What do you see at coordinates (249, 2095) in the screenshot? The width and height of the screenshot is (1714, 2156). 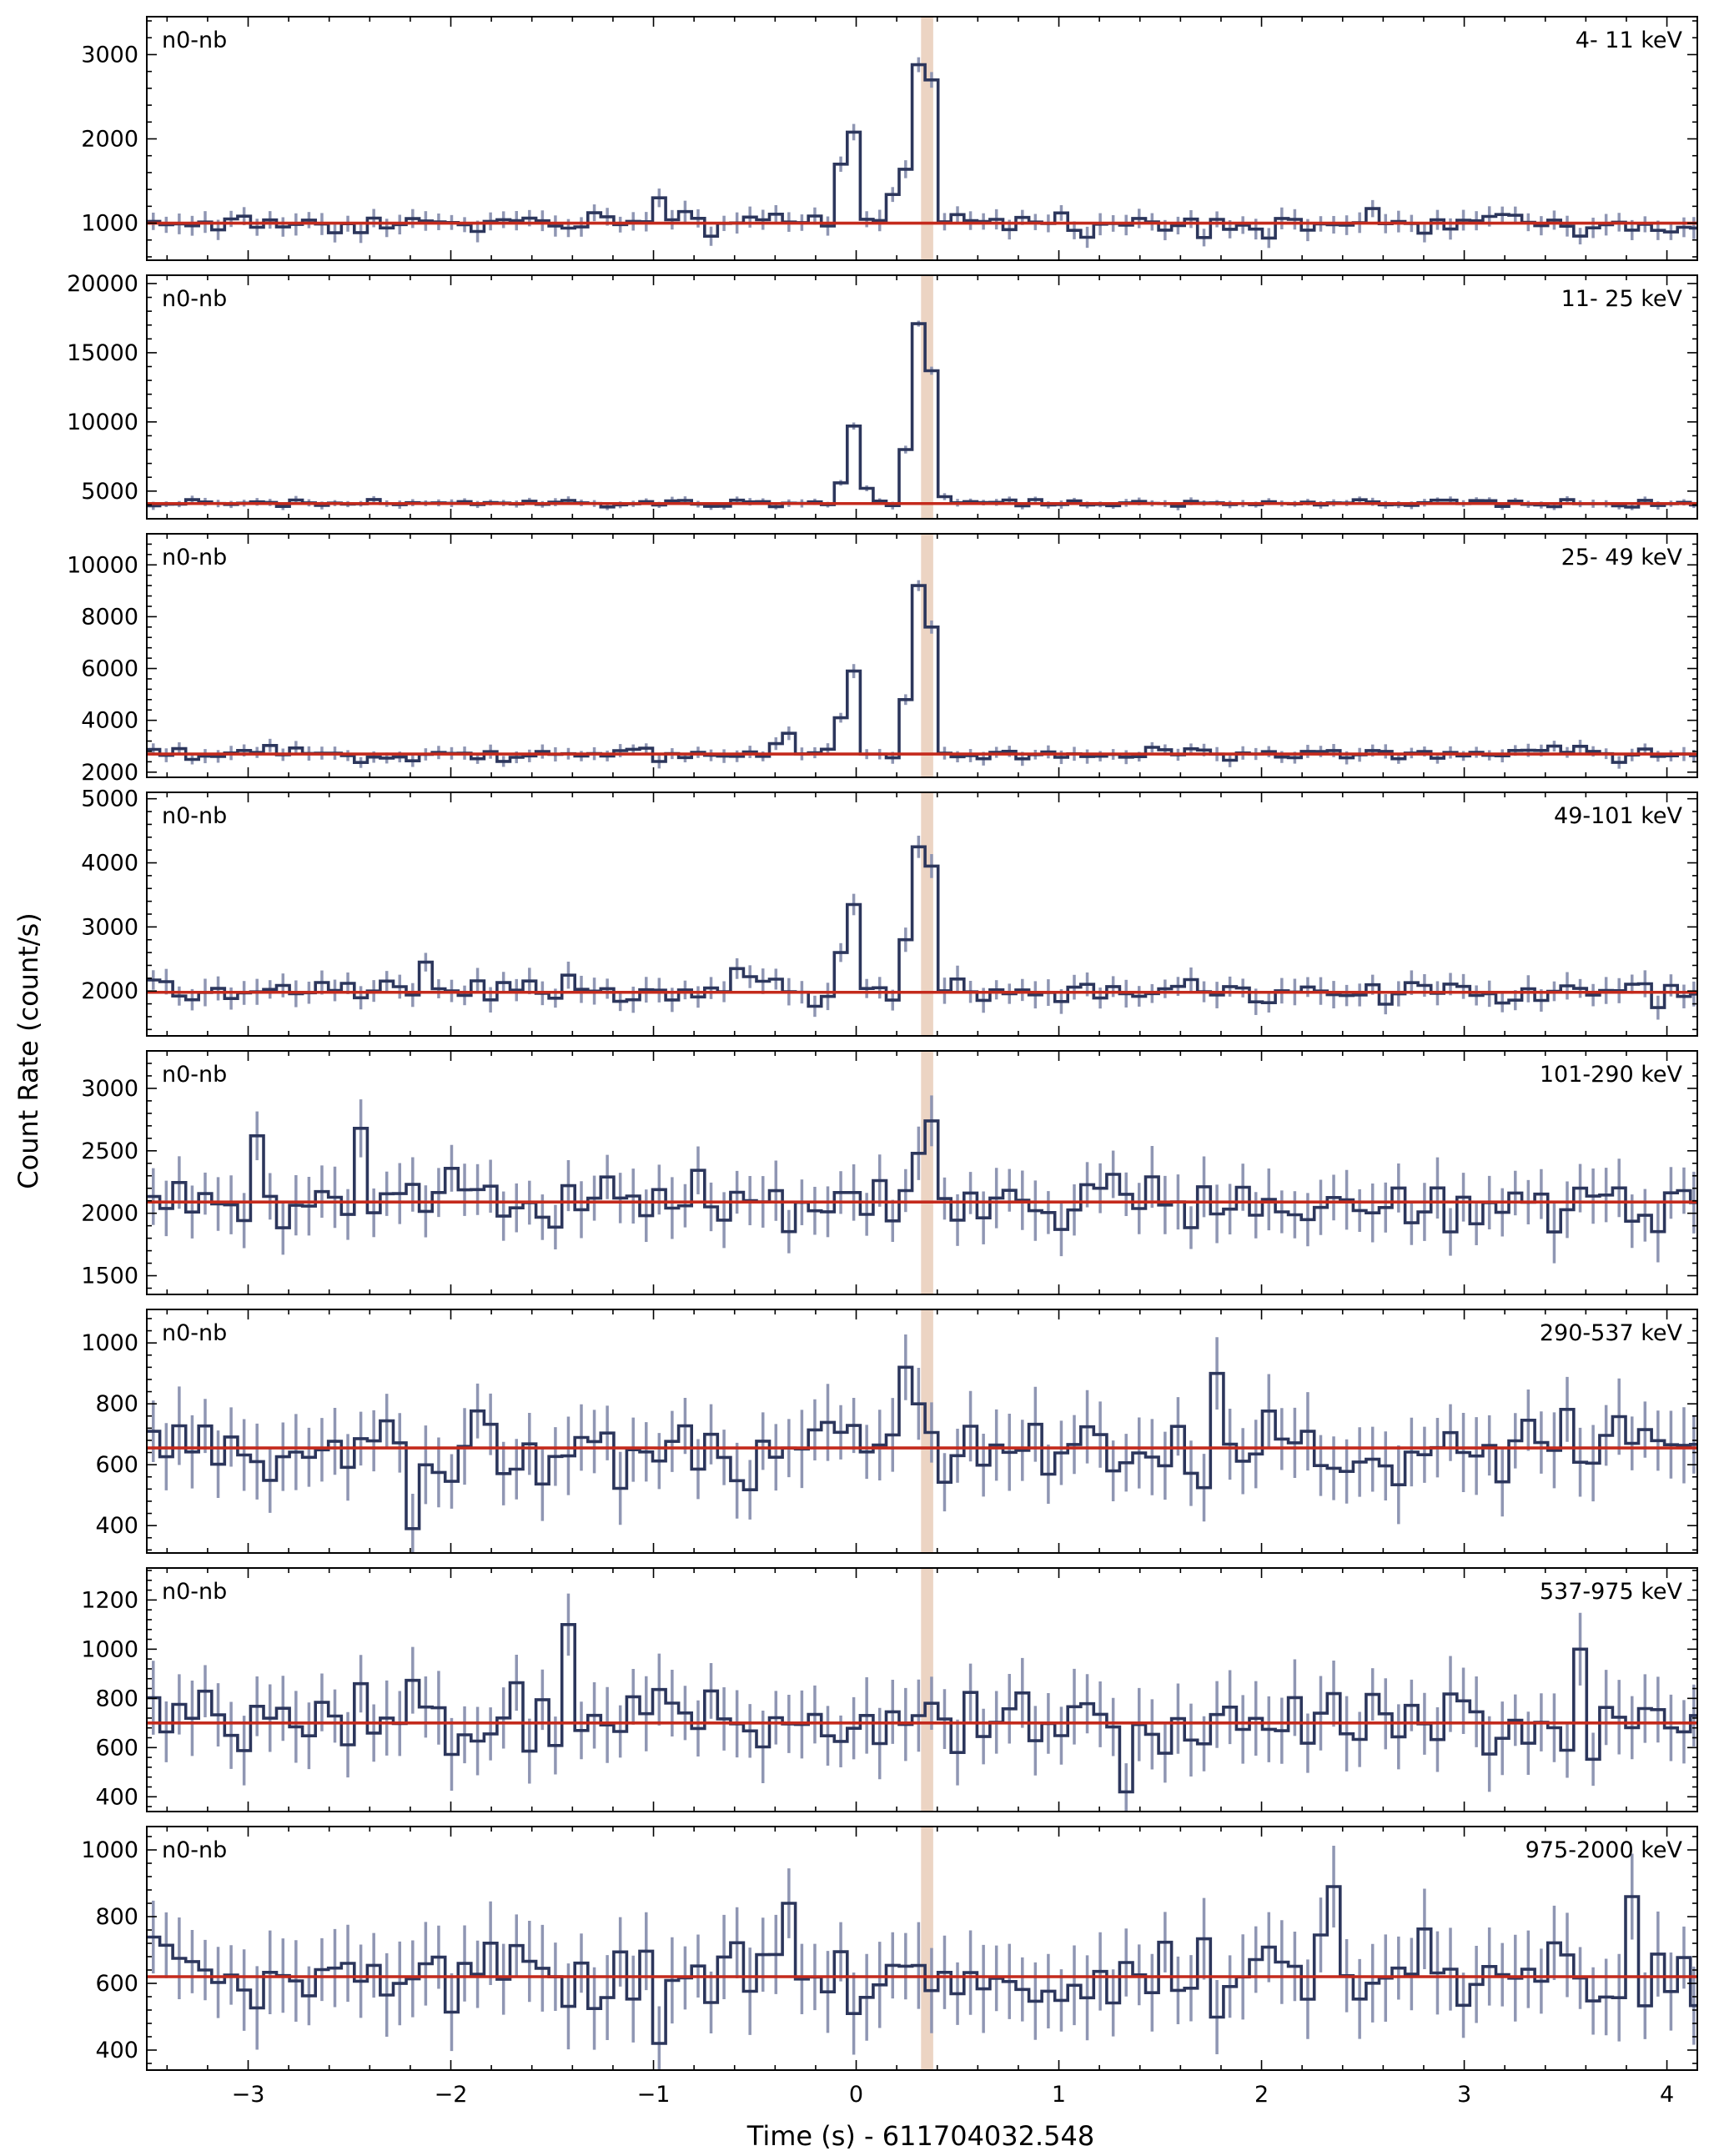 I see `x-tick-label: −3` at bounding box center [249, 2095].